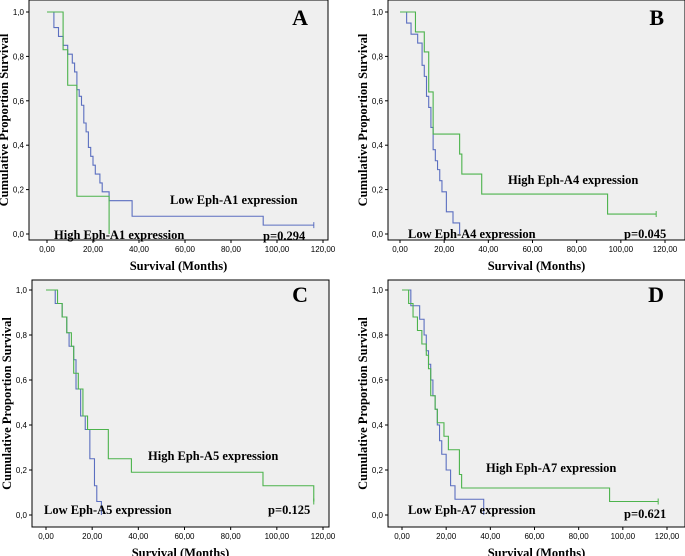 The image size is (685, 556). Describe the element at coordinates (289, 510) in the screenshot. I see `p-value: p=0.125` at that location.